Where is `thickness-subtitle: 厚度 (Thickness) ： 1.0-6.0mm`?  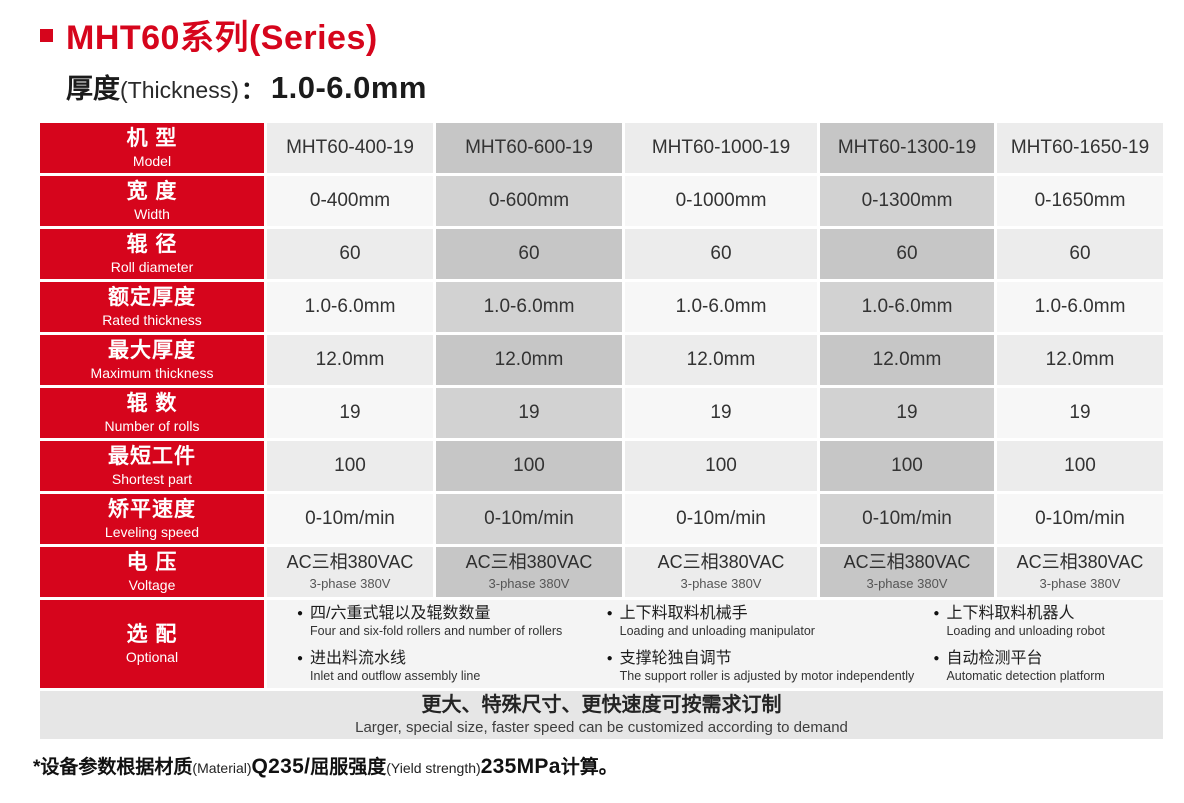 thickness-subtitle: 厚度 (Thickness) ： 1.0-6.0mm is located at coordinates (625, 86).